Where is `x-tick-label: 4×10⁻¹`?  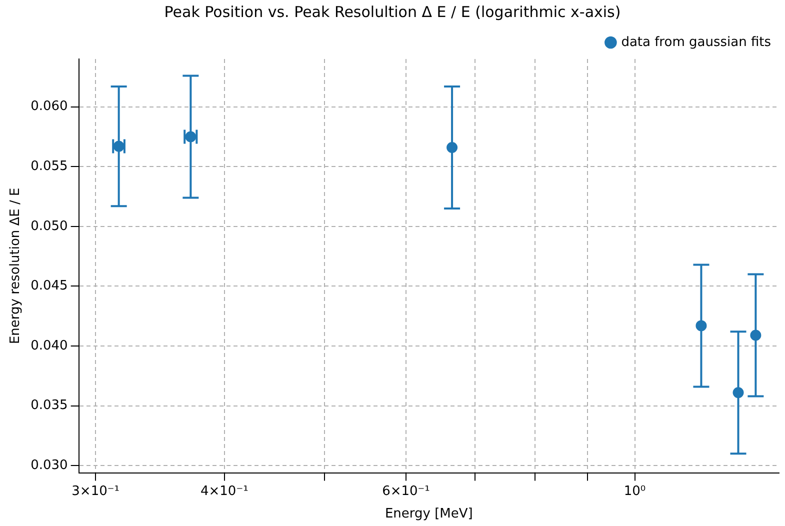
x-tick-label: 4×10⁻¹ is located at coordinates (224, 491).